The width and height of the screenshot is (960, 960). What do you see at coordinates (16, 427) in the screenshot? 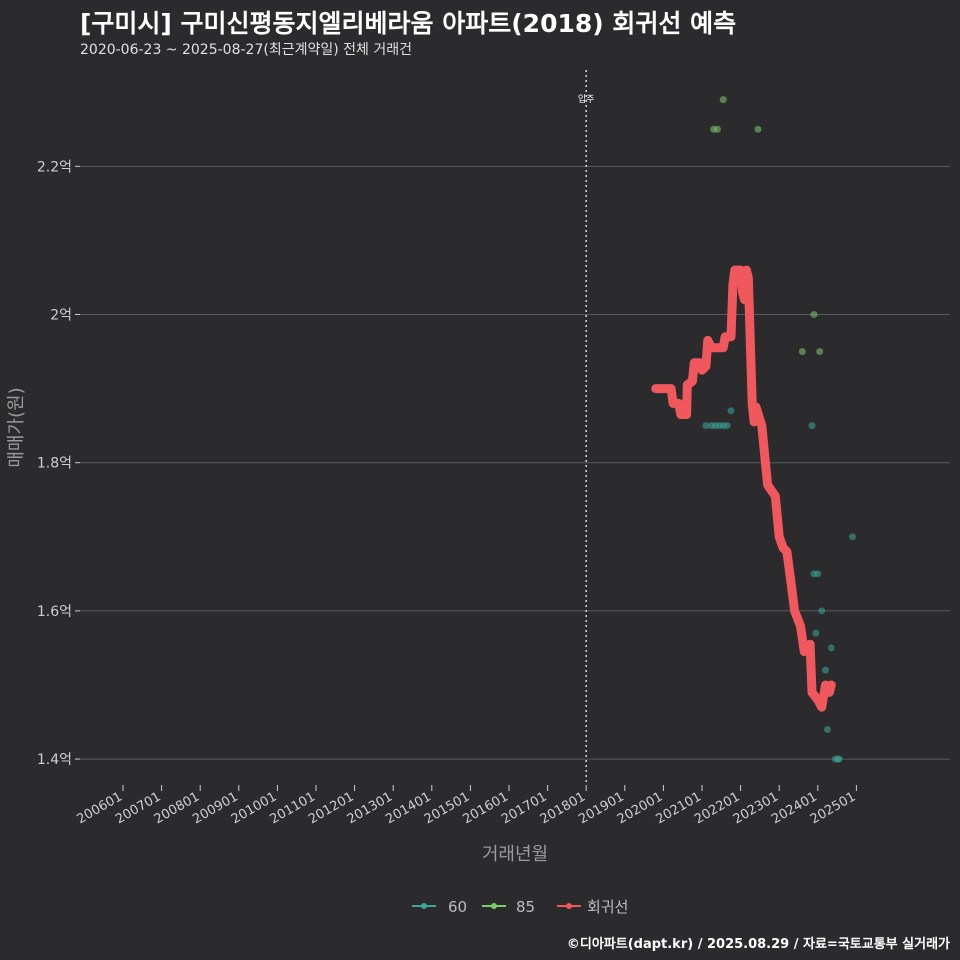
I see `y-axis-title: 매매가(원)` at bounding box center [16, 427].